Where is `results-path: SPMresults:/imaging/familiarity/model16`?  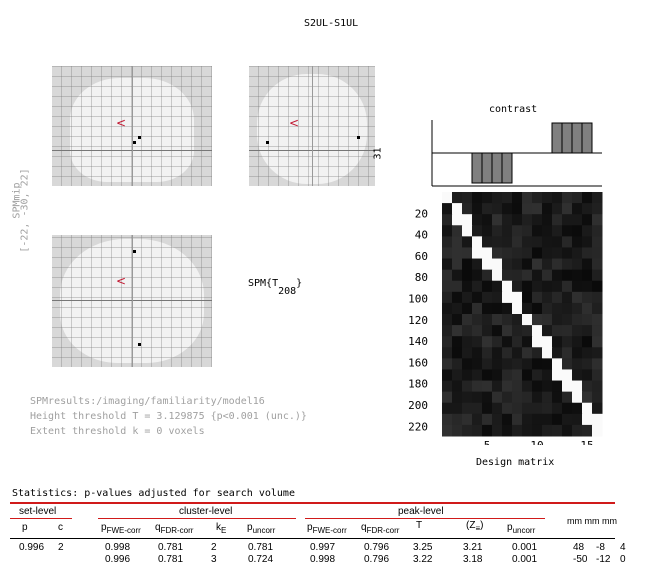 results-path: SPMresults:/imaging/familiarity/model16 is located at coordinates (147, 401).